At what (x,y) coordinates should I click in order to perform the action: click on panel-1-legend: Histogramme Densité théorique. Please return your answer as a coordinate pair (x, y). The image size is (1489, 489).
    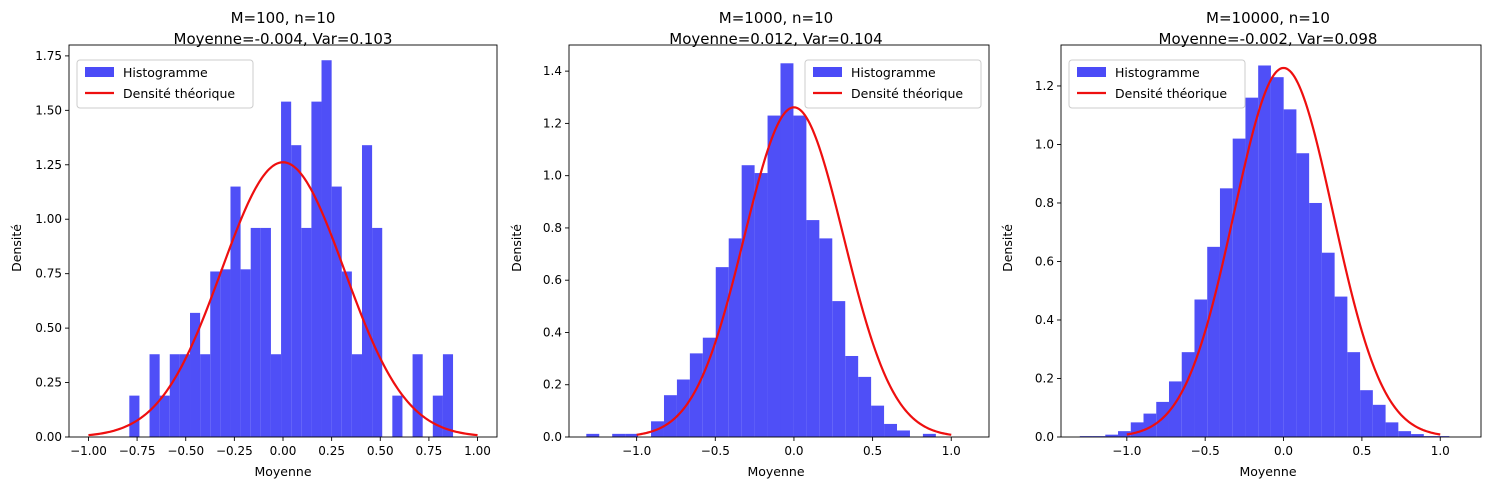
    Looking at the image, I should click on (165, 84).